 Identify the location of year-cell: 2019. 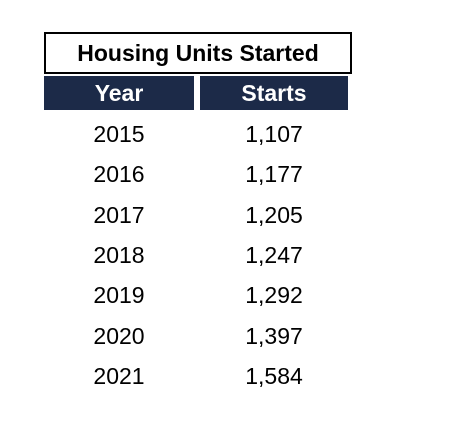
(119, 295).